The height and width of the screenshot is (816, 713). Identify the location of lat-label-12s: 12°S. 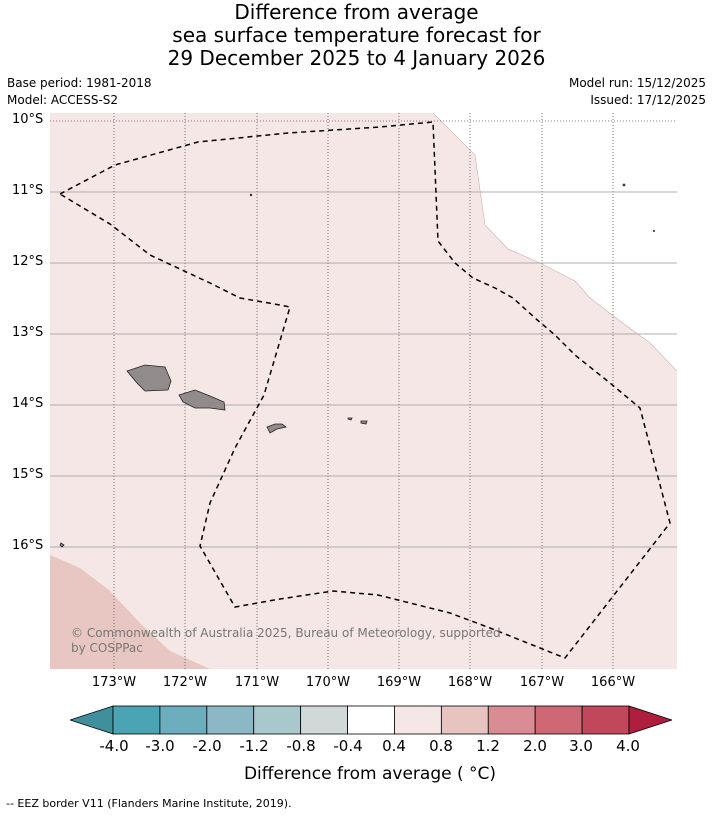
(28, 261).